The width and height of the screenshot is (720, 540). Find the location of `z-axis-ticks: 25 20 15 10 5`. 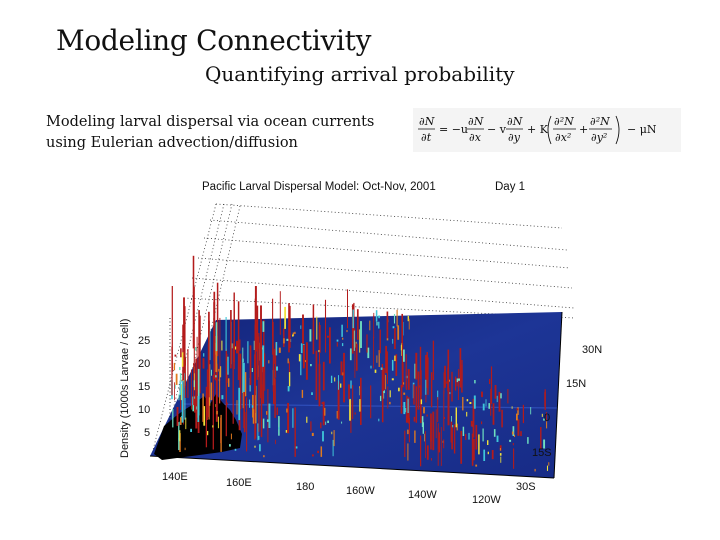

z-axis-ticks: 25 20 15 10 5 is located at coordinates (144, 387).